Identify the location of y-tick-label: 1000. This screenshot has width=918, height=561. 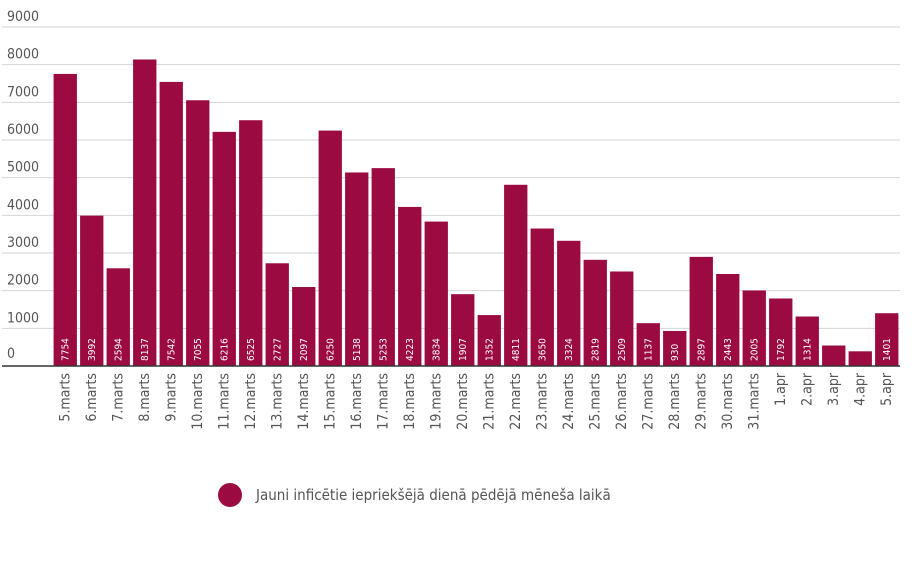
(23, 318).